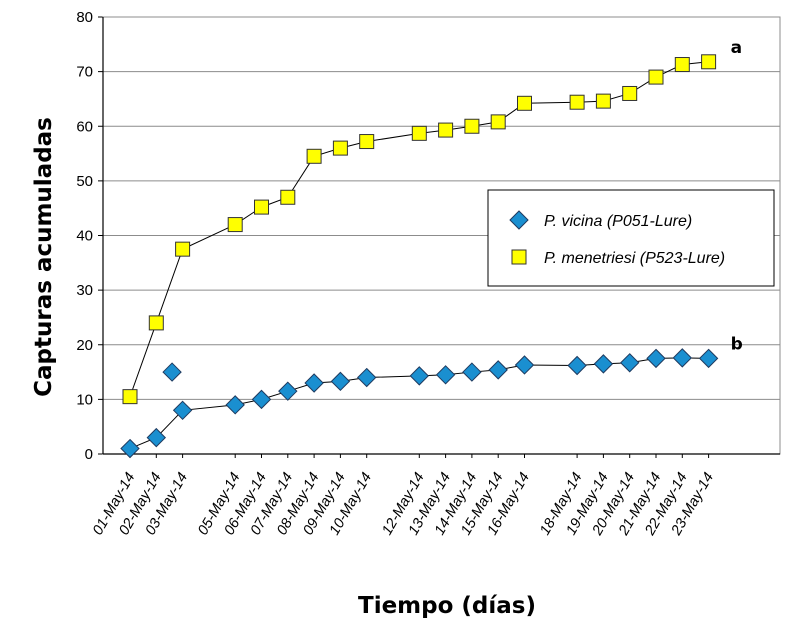 This screenshot has height=623, width=810. I want to click on series-annotation-b: b, so click(737, 344).